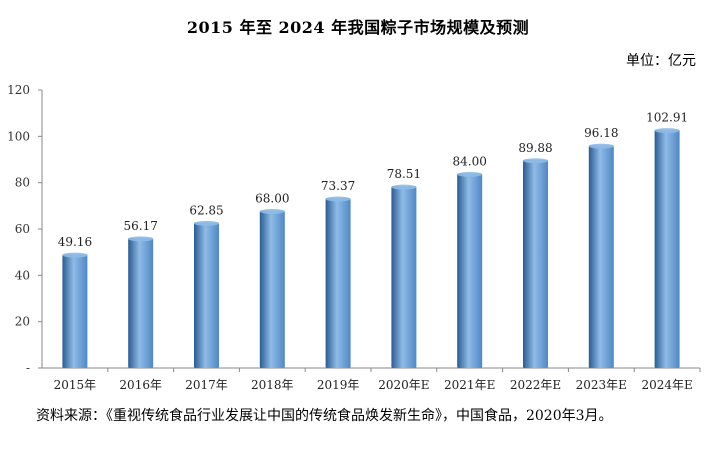  What do you see at coordinates (667, 118) in the screenshot?
I see `data-label: 102.91` at bounding box center [667, 118].